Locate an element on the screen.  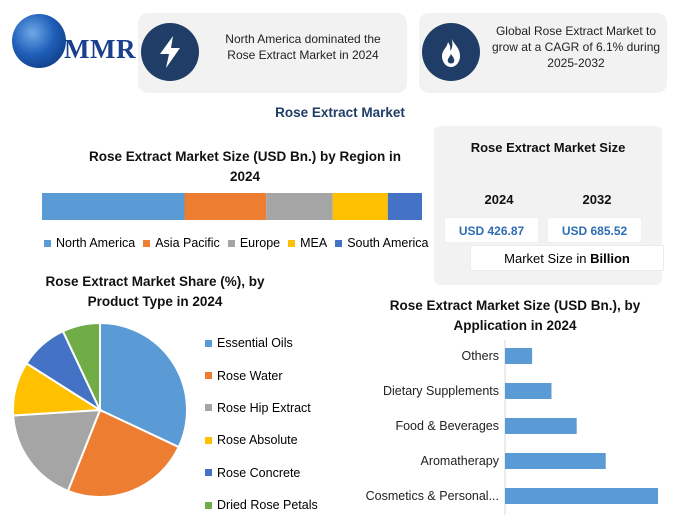
region-legend-item-north-america: North America is located at coordinates (89, 243).